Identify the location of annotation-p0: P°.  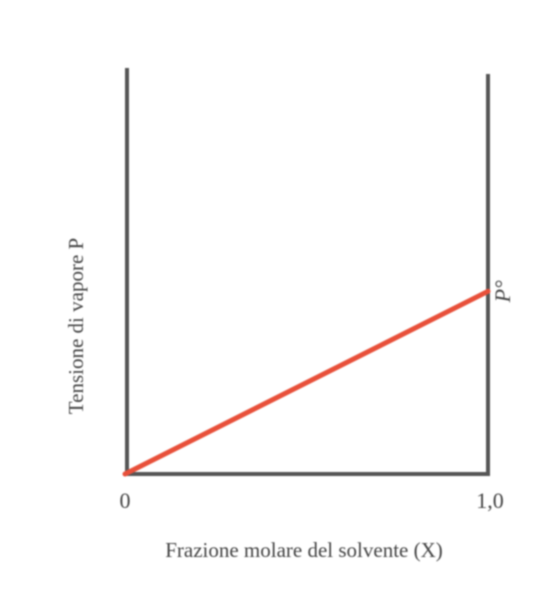
(502, 291).